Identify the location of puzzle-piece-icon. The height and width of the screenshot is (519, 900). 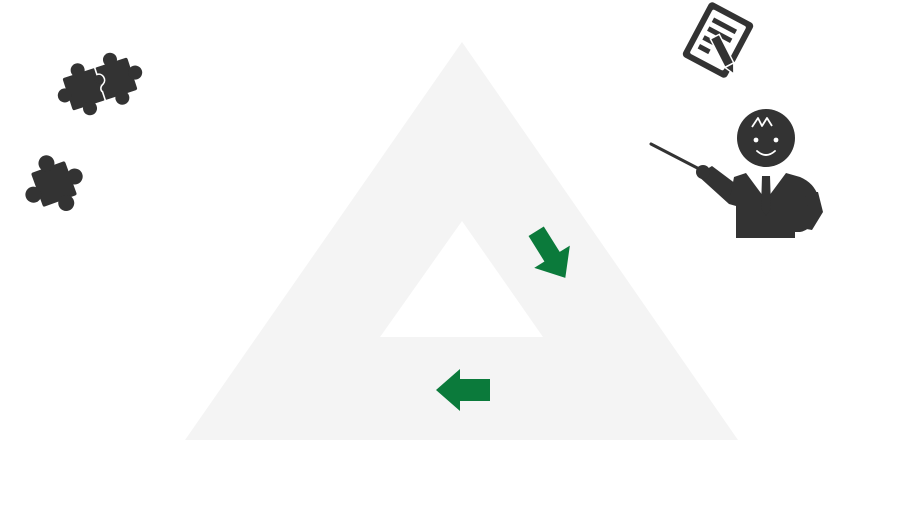
(54, 183).